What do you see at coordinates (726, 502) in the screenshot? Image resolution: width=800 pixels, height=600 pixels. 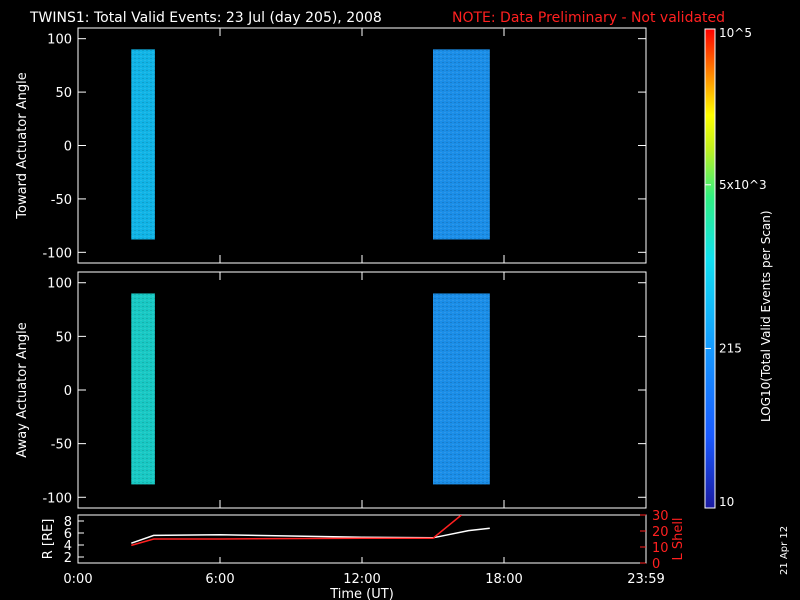 I see `colorbar-tick-label: 10` at bounding box center [726, 502].